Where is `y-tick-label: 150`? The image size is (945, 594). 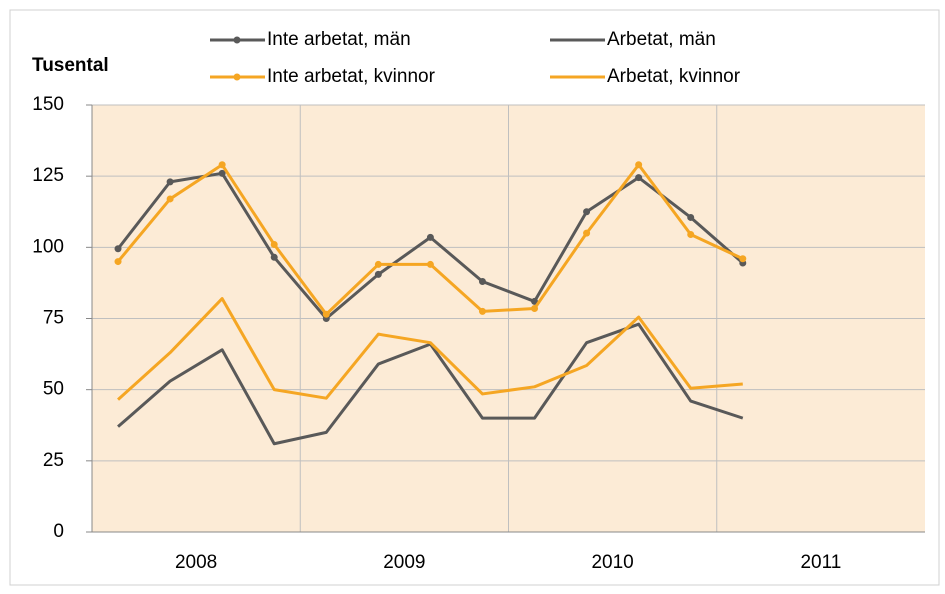 y-tick-label: 150 is located at coordinates (48, 104).